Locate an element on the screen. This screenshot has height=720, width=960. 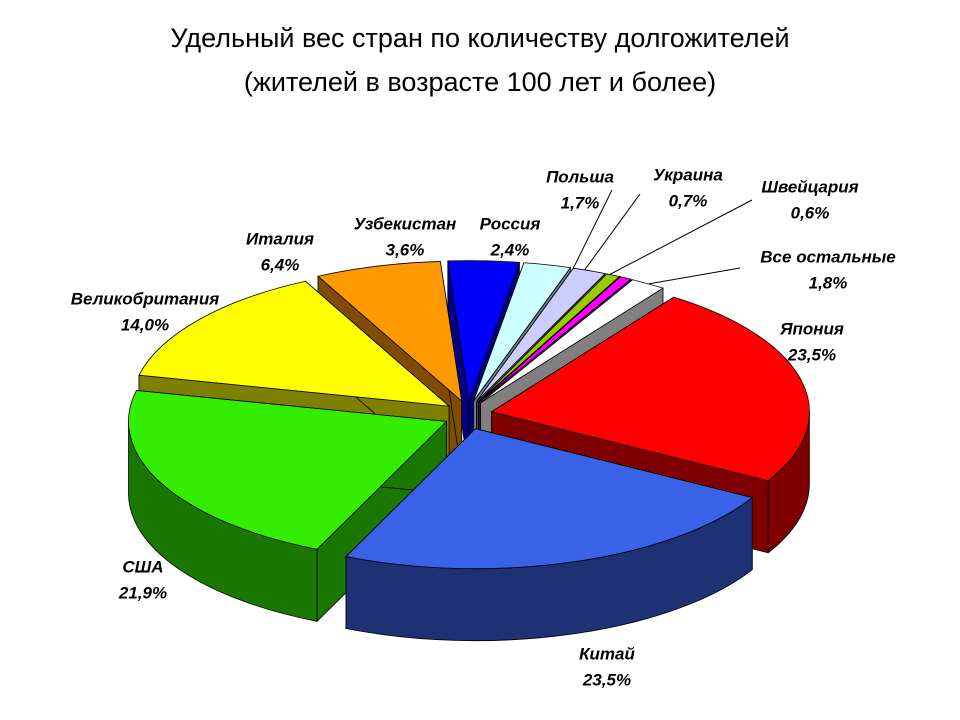
slice-label: Япония is located at coordinates (811, 328).